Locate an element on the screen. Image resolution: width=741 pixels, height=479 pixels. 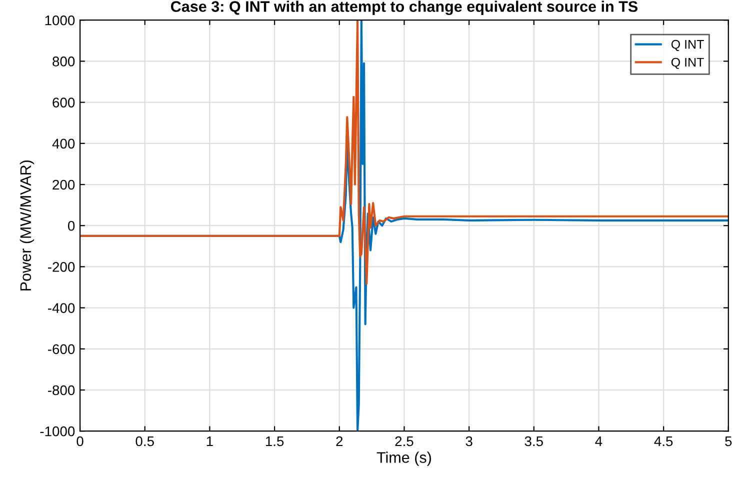
x-tick-label: 1 is located at coordinates (209, 441).